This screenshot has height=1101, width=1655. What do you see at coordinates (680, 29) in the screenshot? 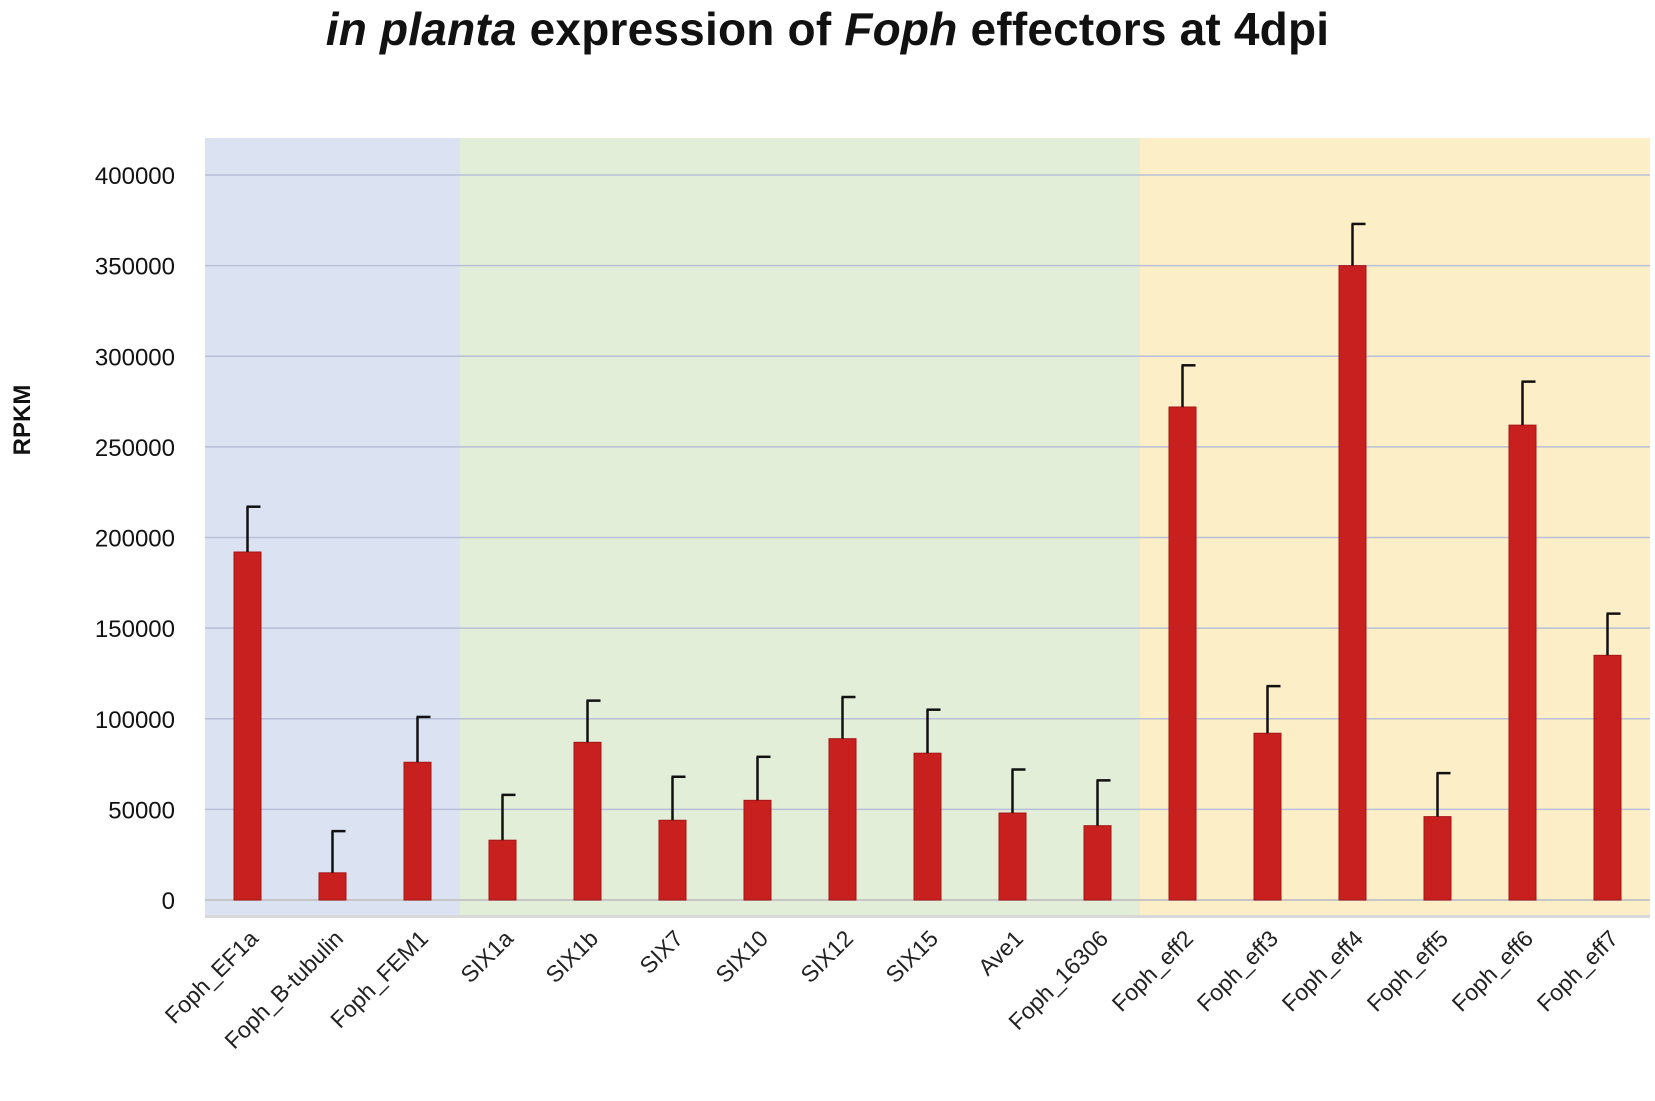
I see `chart-title-part-2: expression of` at bounding box center [680, 29].